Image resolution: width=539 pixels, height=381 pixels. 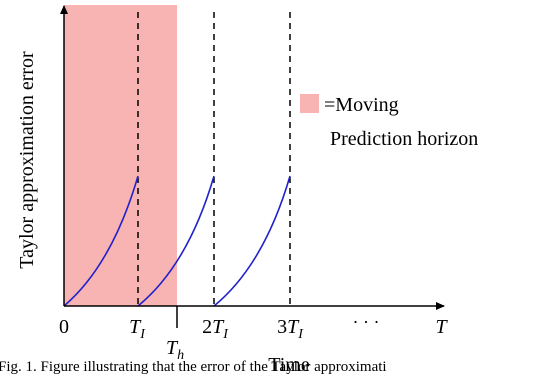 I want to click on legend-line2: Prediction horizon, so click(x=404, y=139).